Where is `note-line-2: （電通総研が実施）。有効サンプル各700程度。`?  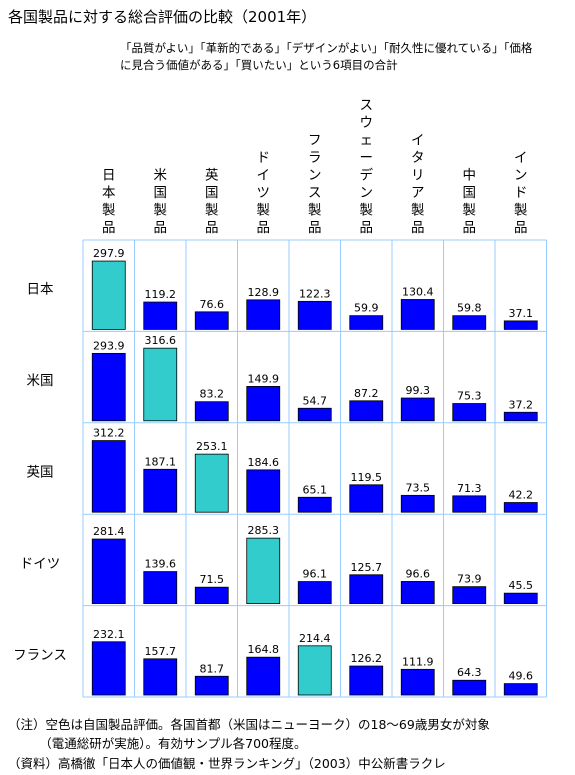 note-line-2: （電通総研が実施）。有効サンプル各700程度。 is located at coordinates (157, 743).